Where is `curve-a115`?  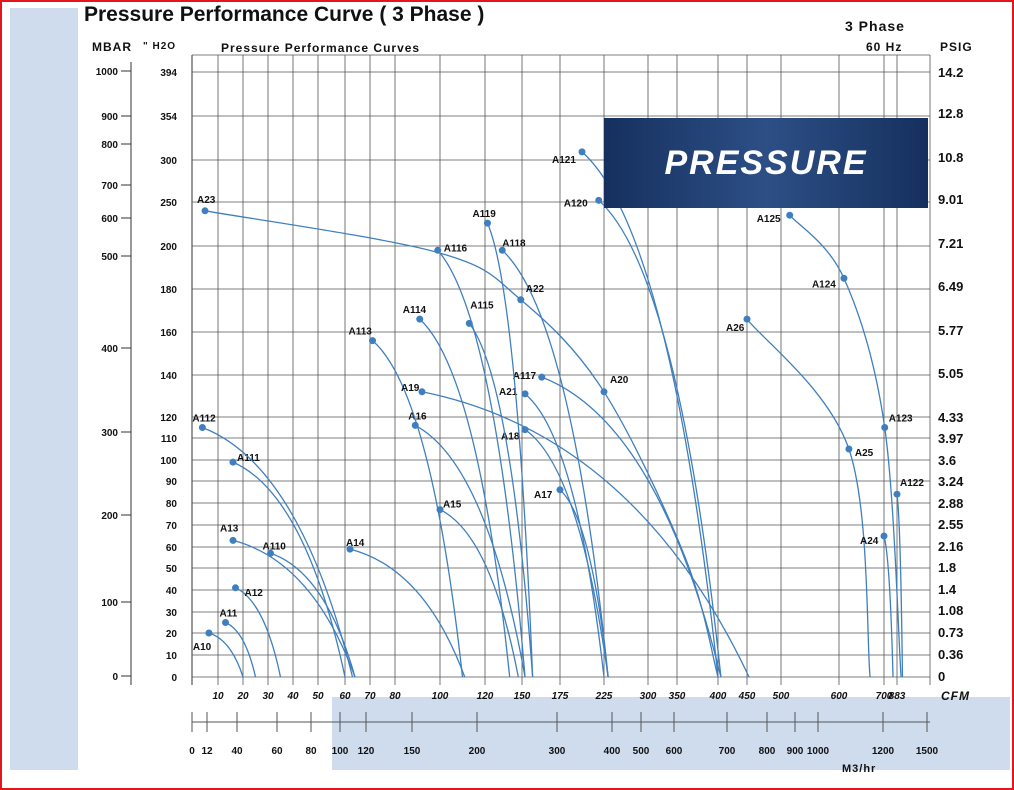
curve-a115 is located at coordinates (501, 500).